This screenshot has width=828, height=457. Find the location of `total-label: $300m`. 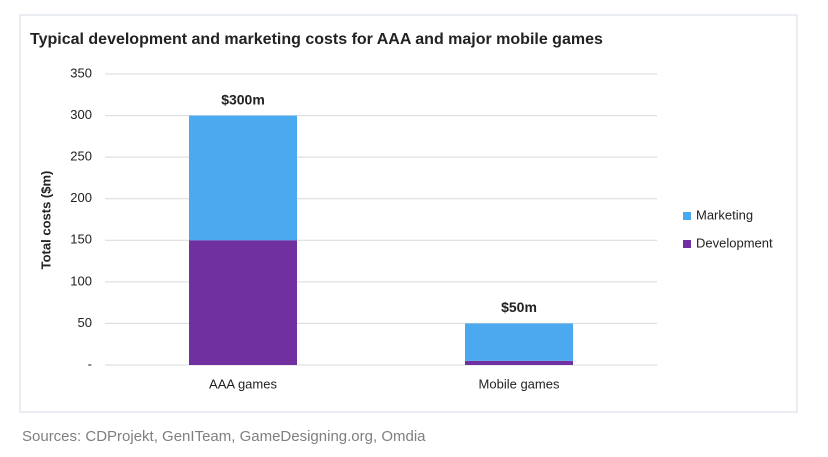

total-label: $300m is located at coordinates (243, 99).